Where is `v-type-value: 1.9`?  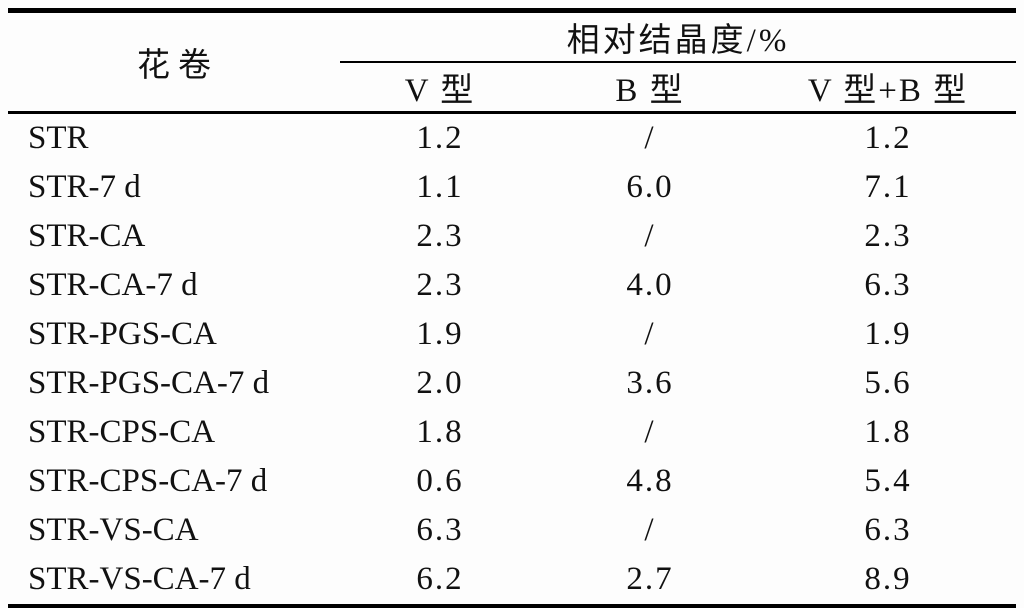 v-type-value: 1.9 is located at coordinates (440, 334).